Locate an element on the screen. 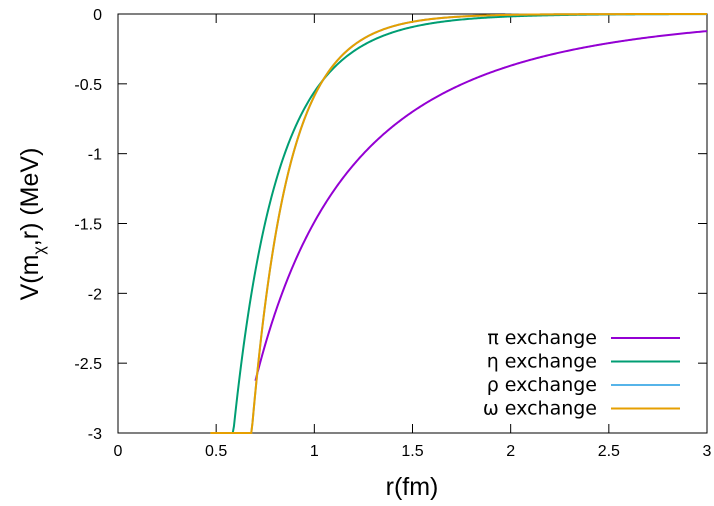 This screenshot has width=714, height=506. y-axis-label-subscript: χ is located at coordinates (39, 250).